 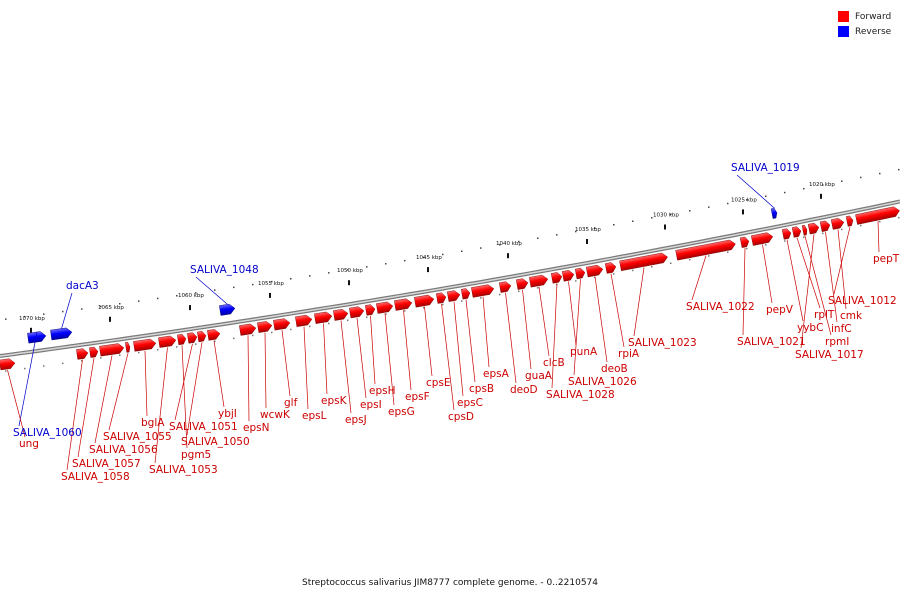 I want to click on gene-arrow-yybC, so click(x=786, y=234).